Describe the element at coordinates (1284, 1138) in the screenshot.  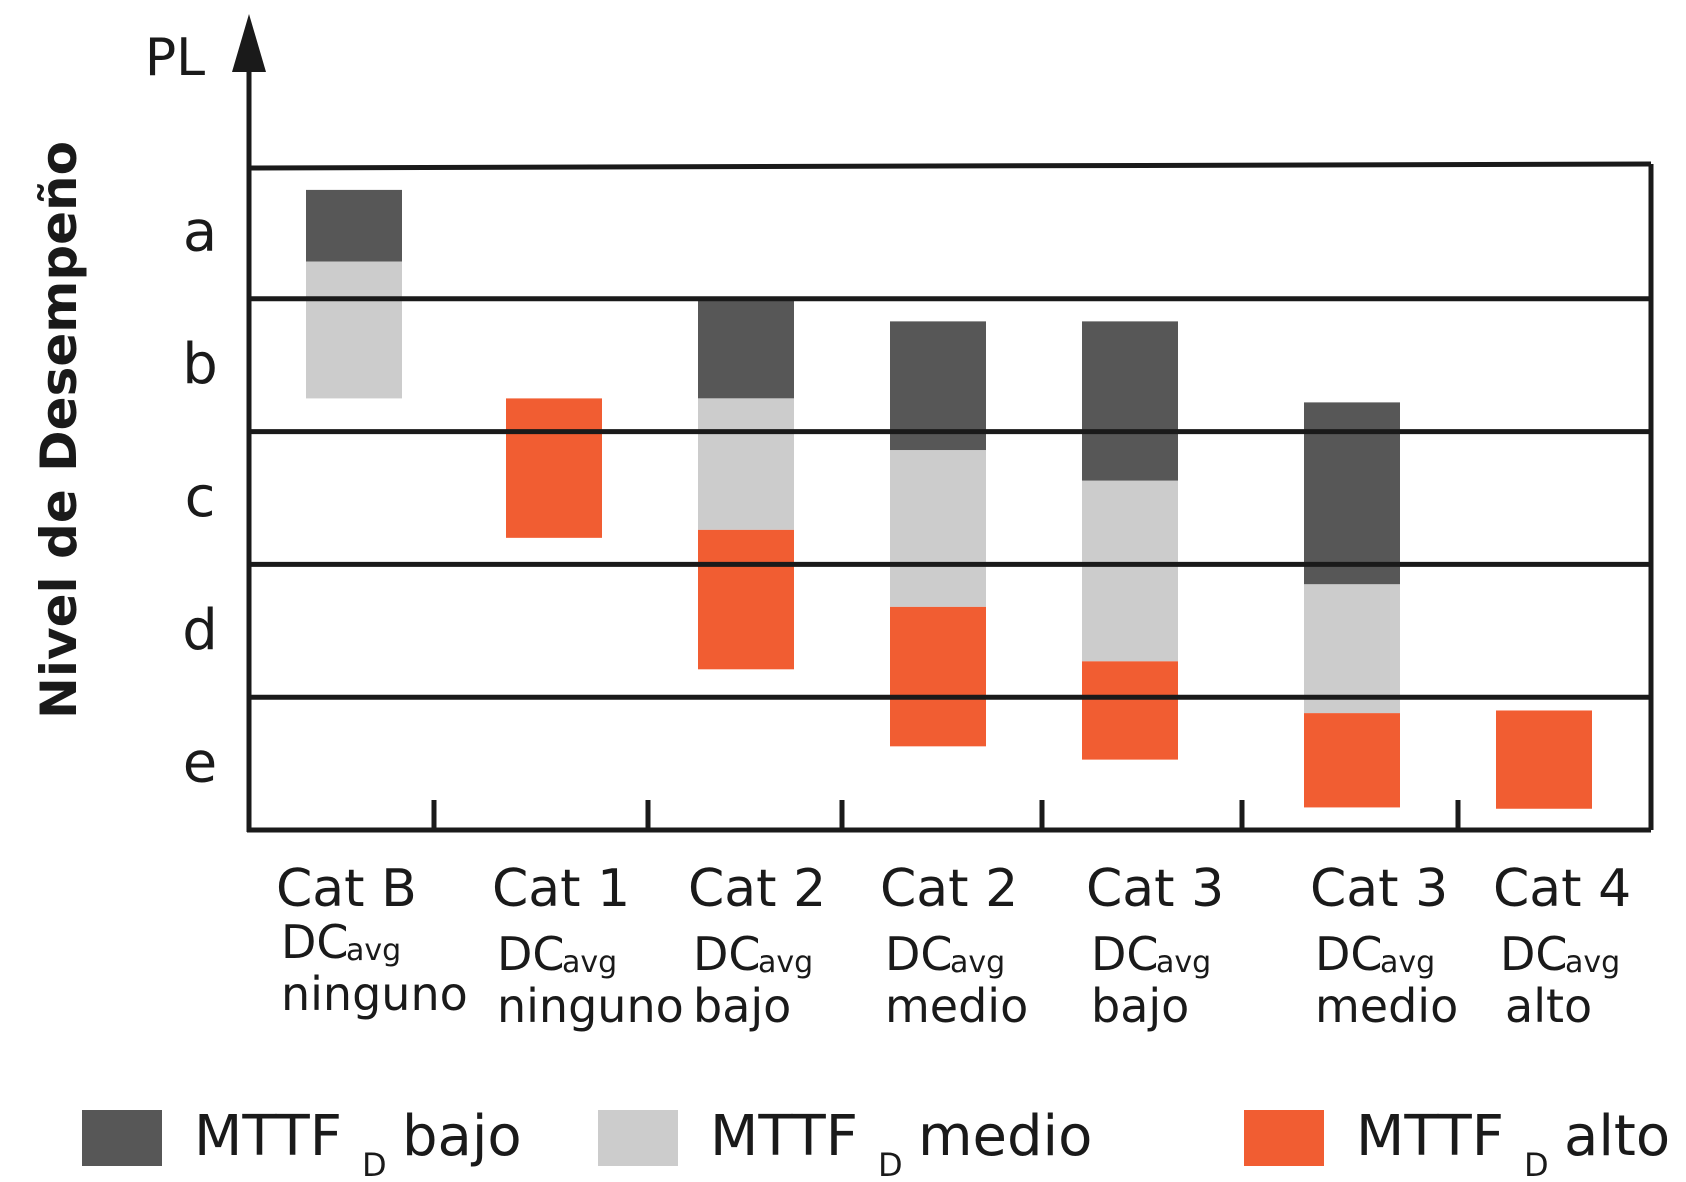
I see `legend-swatch-alto` at that location.